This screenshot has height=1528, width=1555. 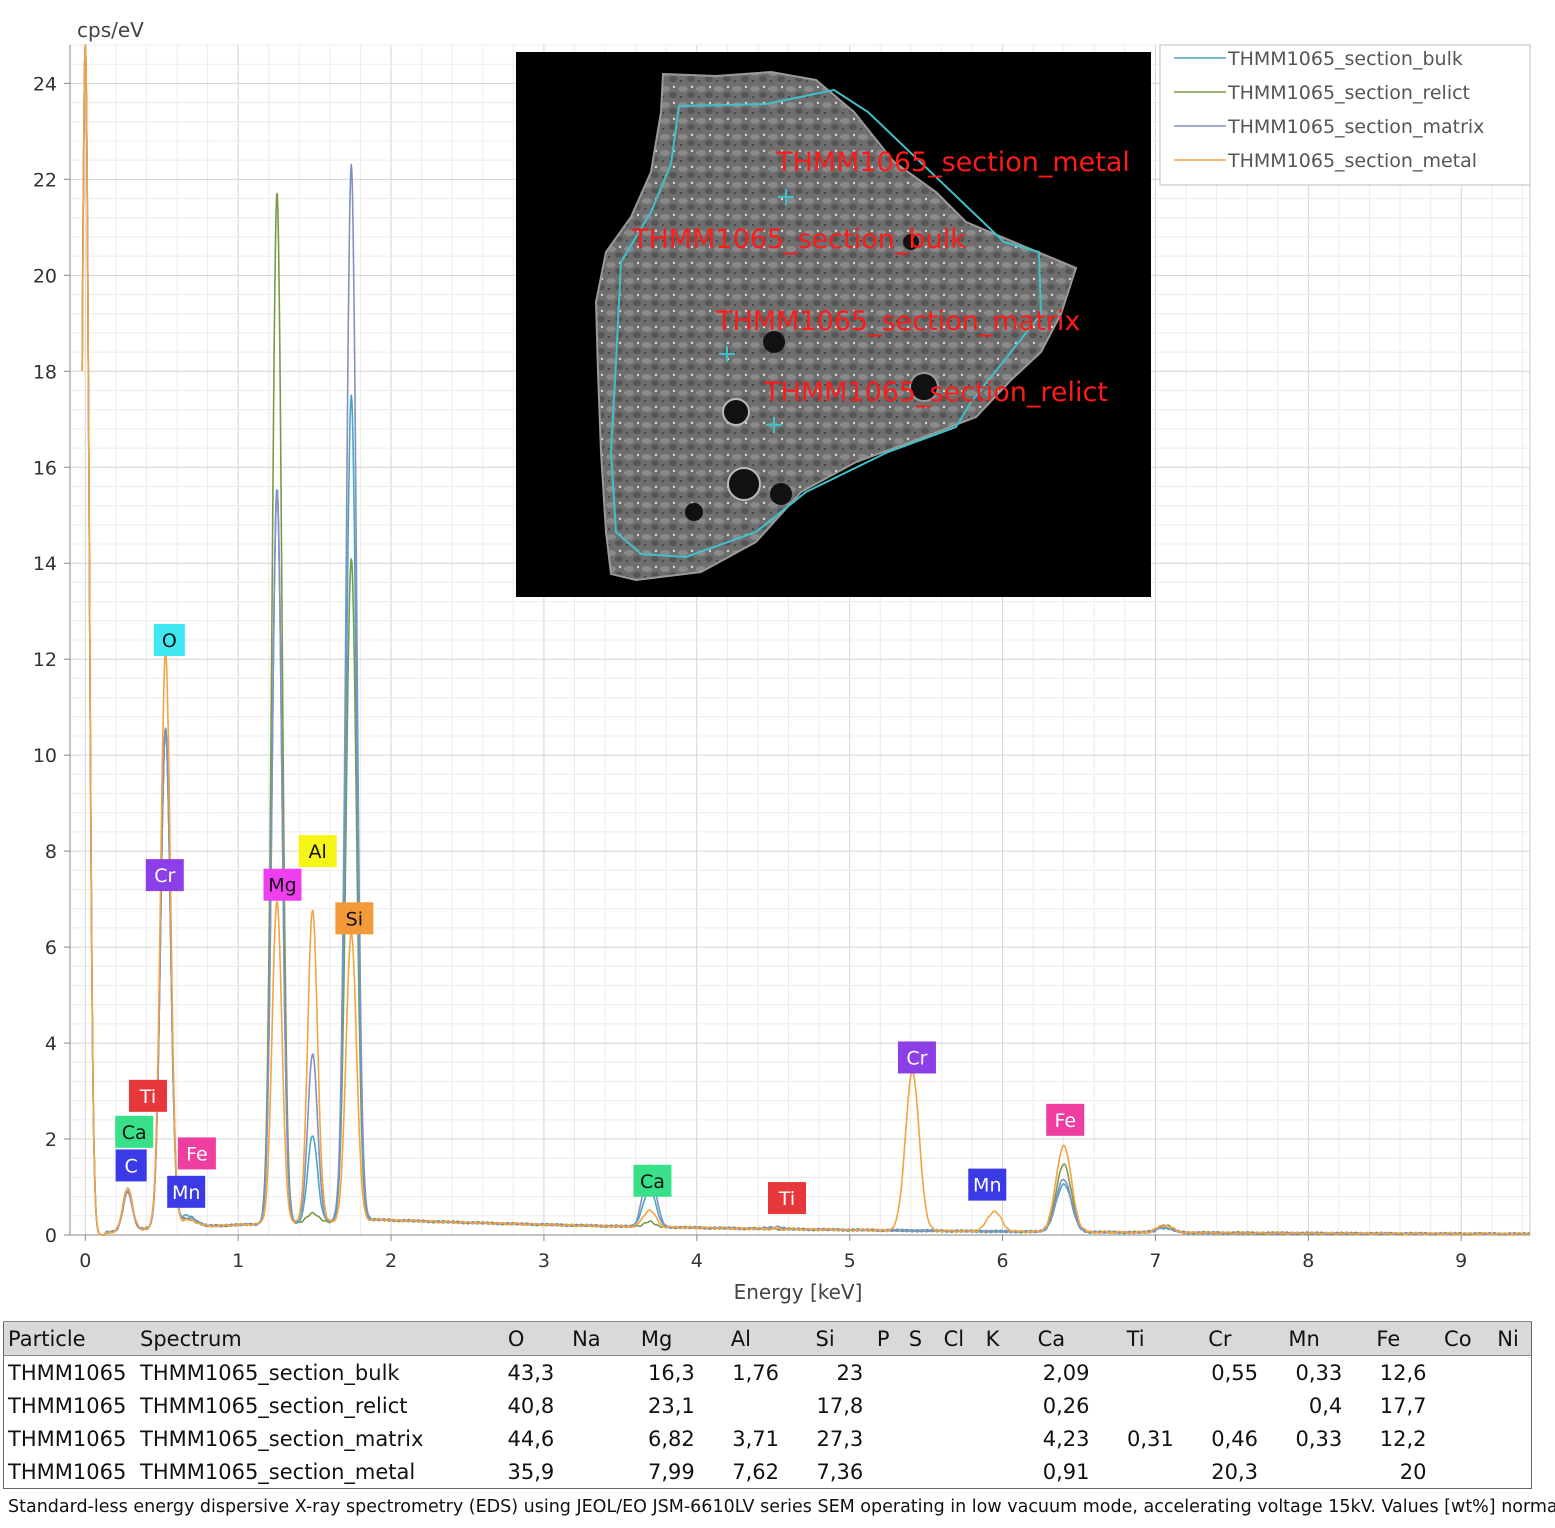 What do you see at coordinates (131, 1166) in the screenshot?
I see `peak-label-text: C` at bounding box center [131, 1166].